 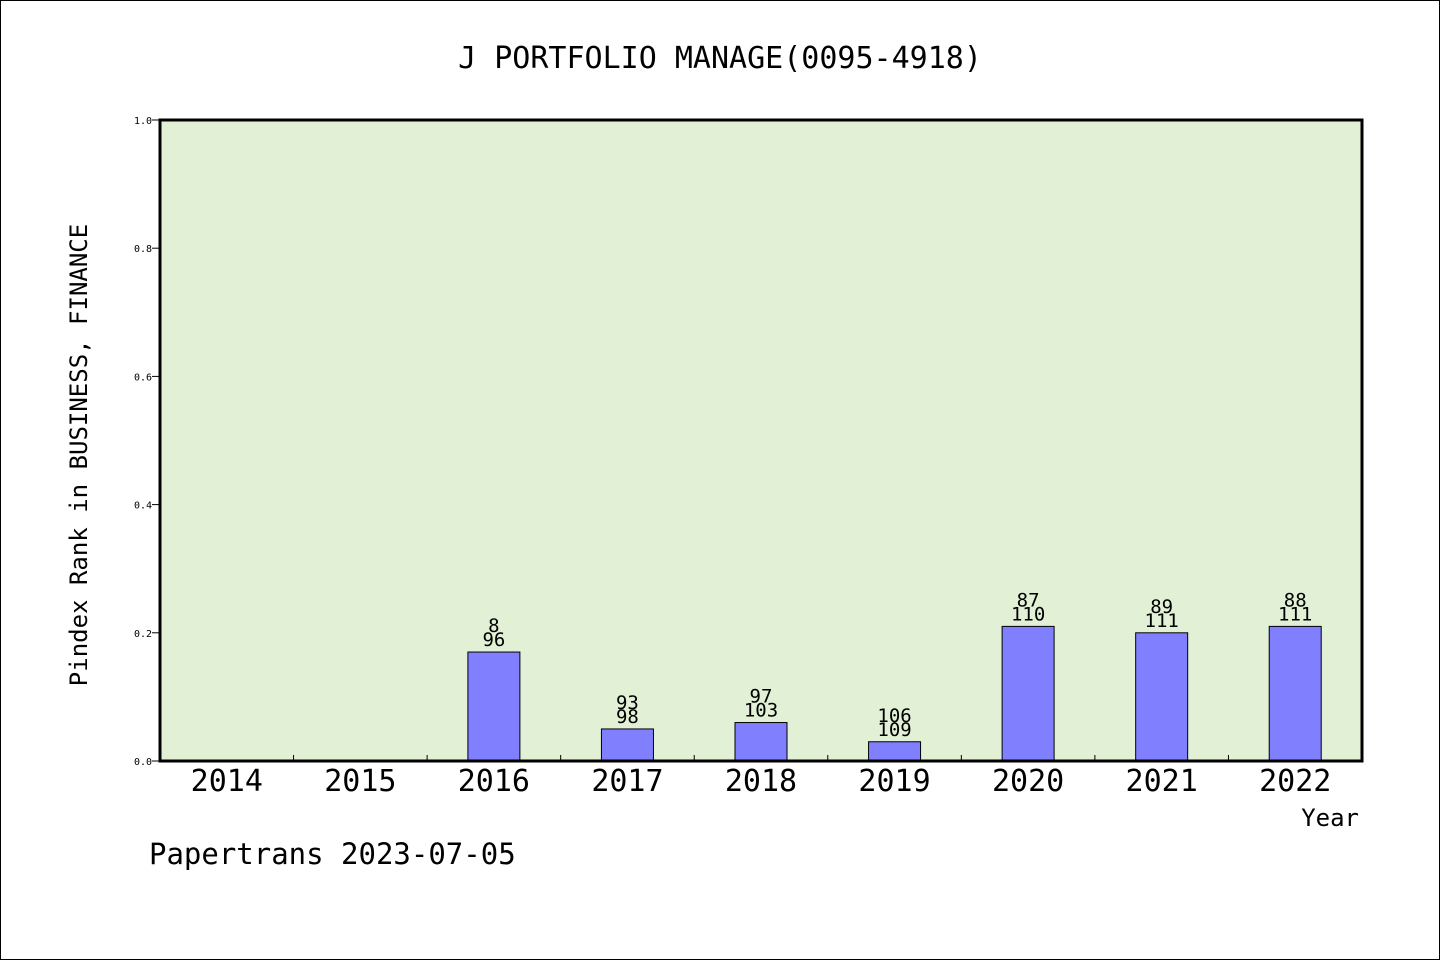 What do you see at coordinates (894, 730) in the screenshot?
I see `total-label-2019: 109` at bounding box center [894, 730].